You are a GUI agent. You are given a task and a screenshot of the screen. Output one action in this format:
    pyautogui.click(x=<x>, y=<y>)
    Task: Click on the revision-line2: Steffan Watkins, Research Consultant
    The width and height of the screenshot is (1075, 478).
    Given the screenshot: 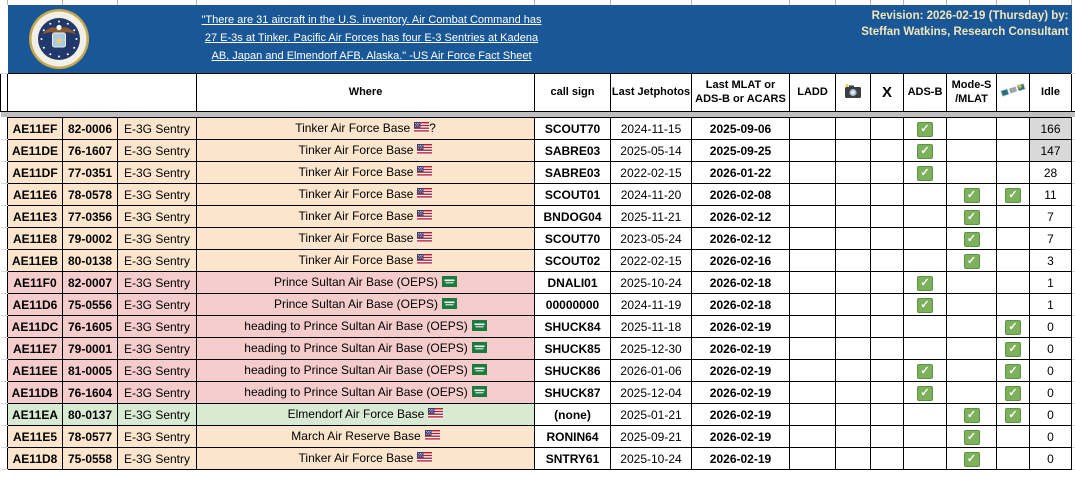 What is the action you would take?
    pyautogui.click(x=964, y=33)
    